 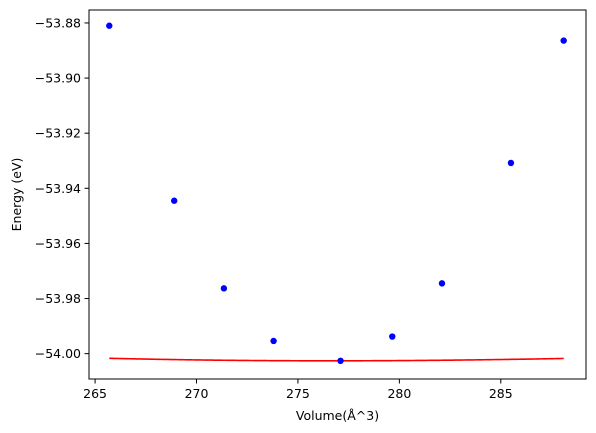 I want to click on x-tick-label: 285, so click(x=501, y=393).